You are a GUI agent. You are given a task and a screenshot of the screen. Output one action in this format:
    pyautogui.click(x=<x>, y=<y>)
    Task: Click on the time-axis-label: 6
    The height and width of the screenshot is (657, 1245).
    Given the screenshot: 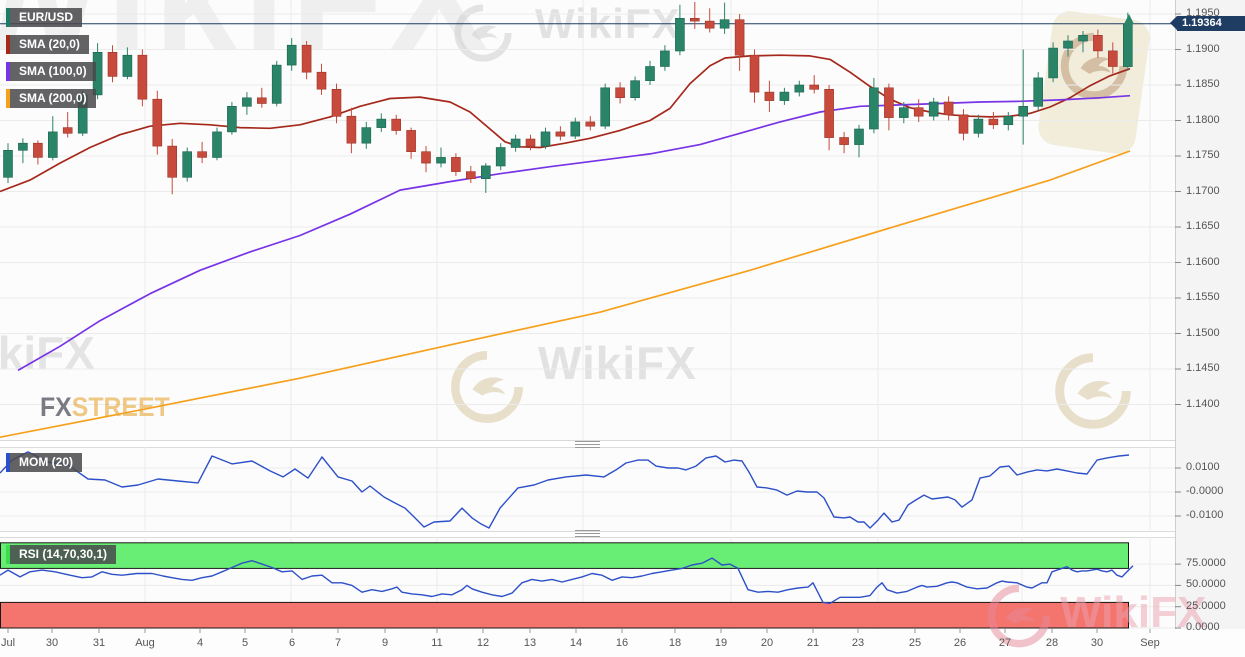 What is the action you would take?
    pyautogui.click(x=292, y=643)
    